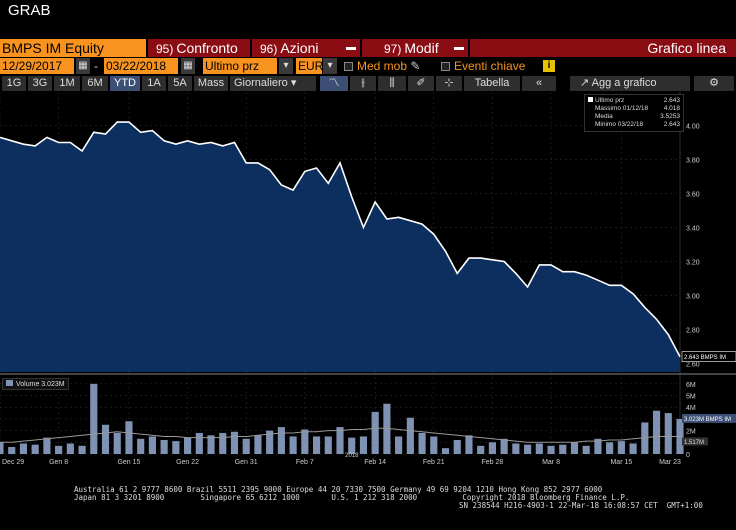  What do you see at coordinates (459, 47) in the screenshot?
I see `dropdown-icon: ▬` at bounding box center [459, 47].